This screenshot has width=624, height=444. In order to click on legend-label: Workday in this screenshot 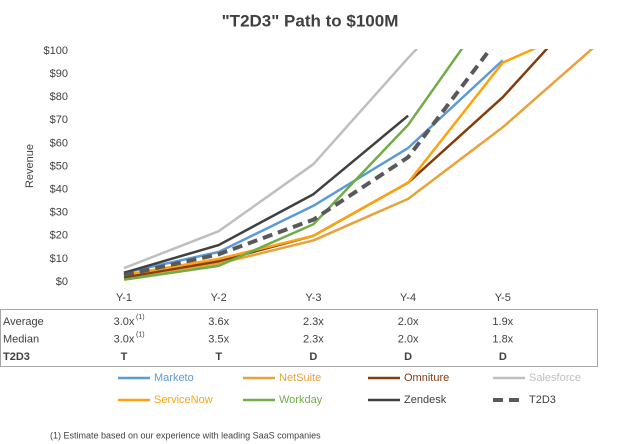, I will do `click(301, 400)`.